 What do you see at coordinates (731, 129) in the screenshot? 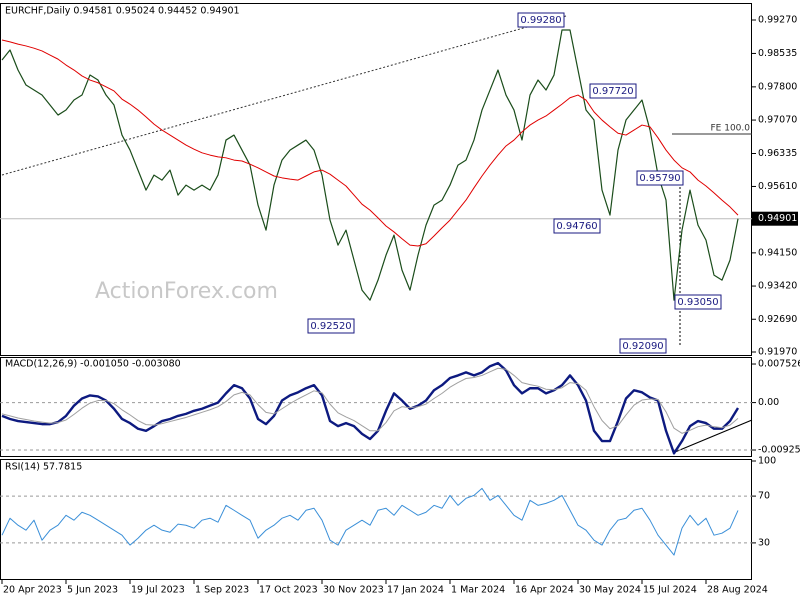
I see `fe-label: FE 100.0` at bounding box center [731, 129].